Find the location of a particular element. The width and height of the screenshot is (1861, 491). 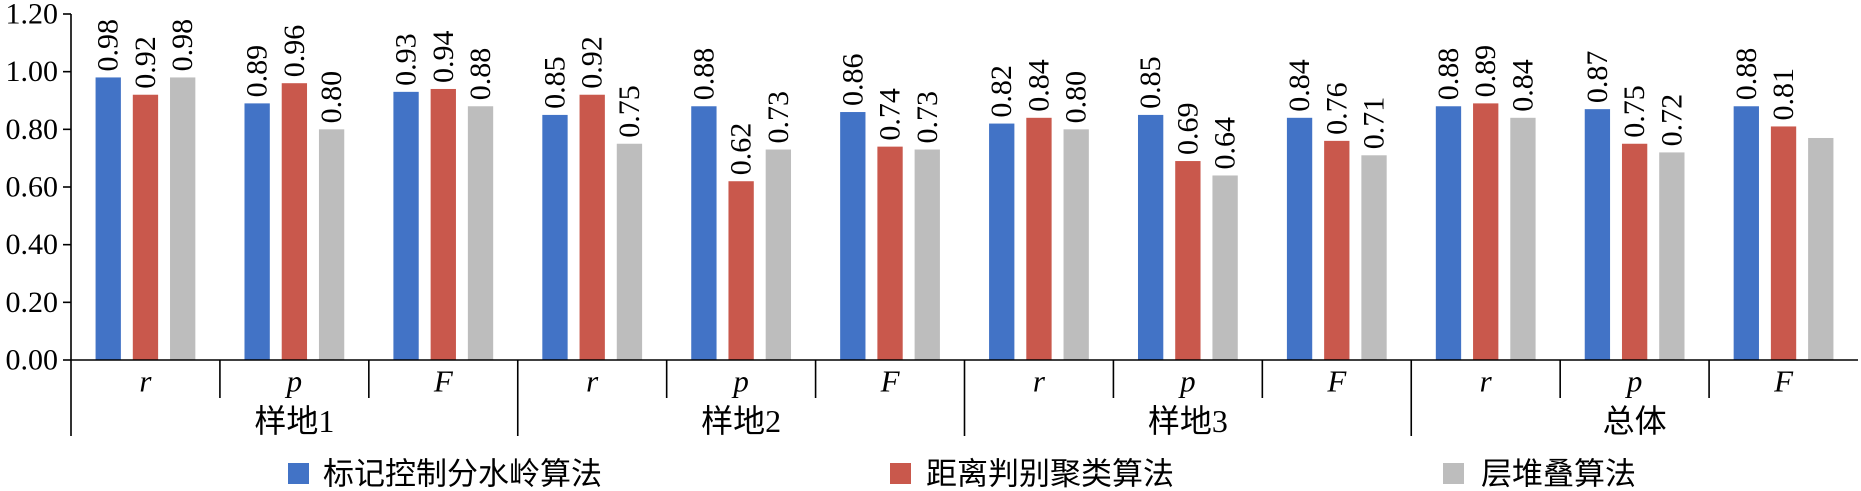

data-label: 0.62 is located at coordinates (741, 149).